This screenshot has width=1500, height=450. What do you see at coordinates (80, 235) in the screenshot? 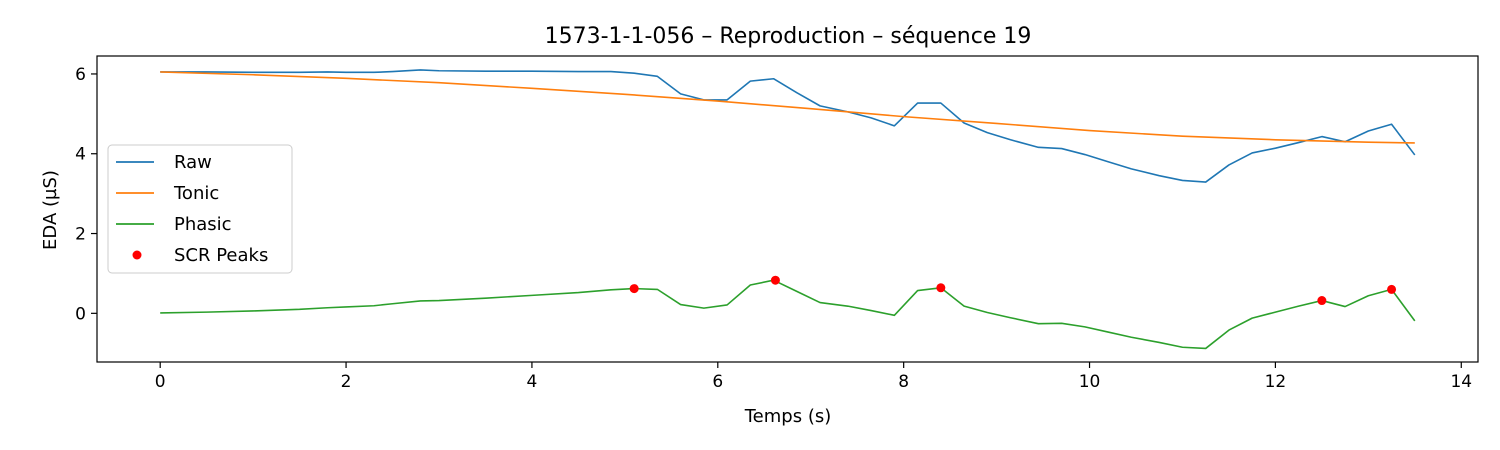
I see `y-tick-label: 2` at bounding box center [80, 235].